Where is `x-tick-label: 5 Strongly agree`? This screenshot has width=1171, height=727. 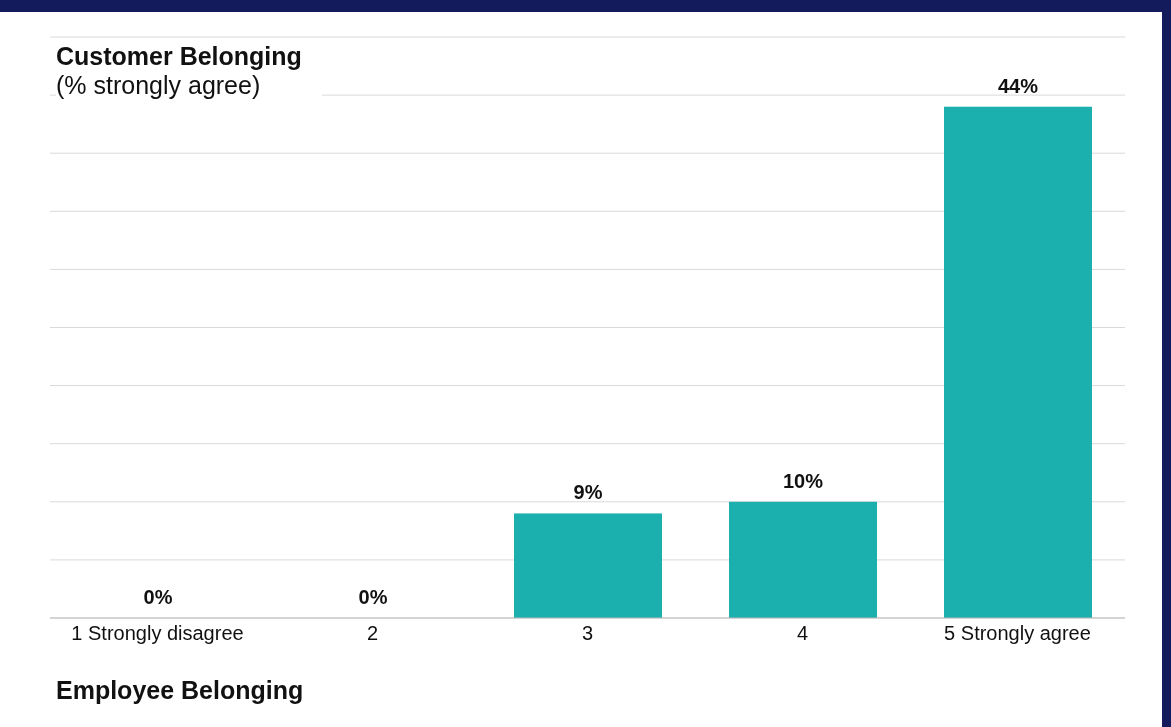 x-tick-label: 5 Strongly agree is located at coordinates (1017, 633).